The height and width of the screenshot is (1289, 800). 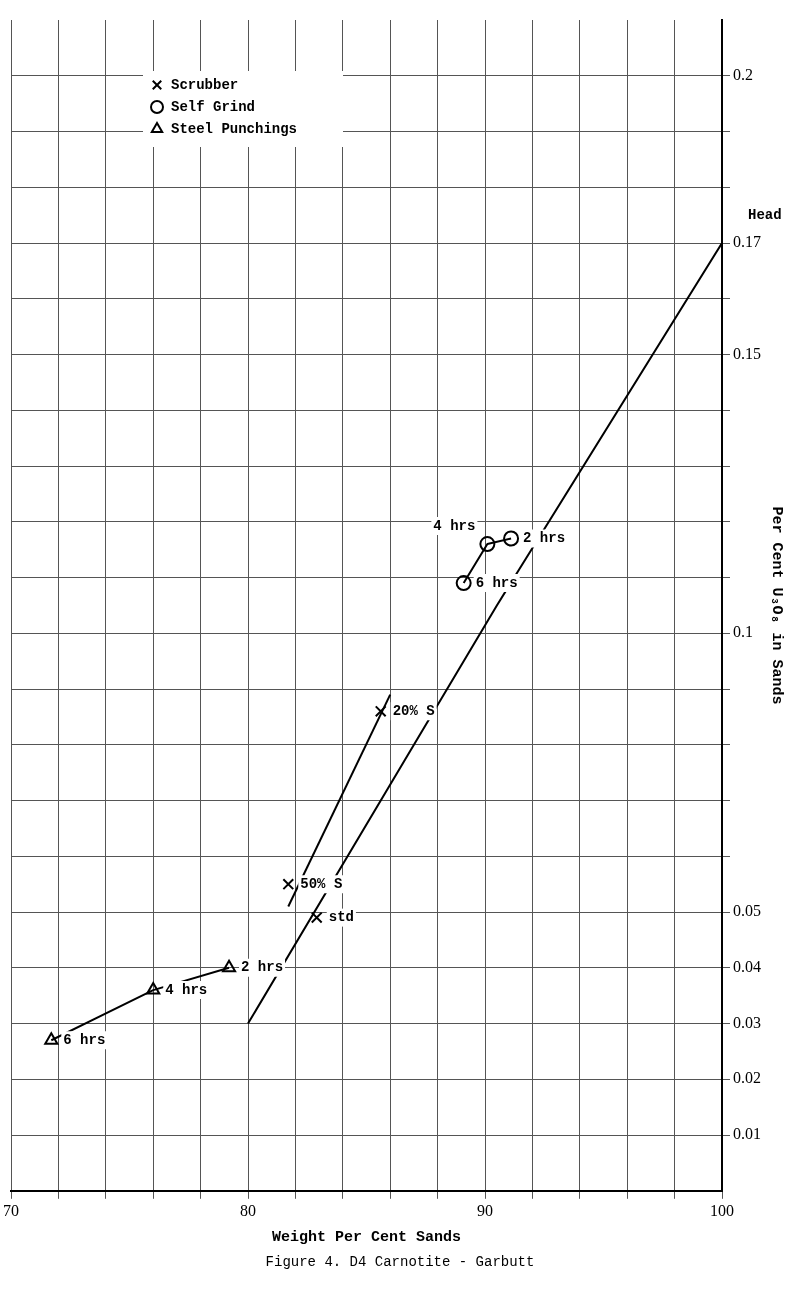 I want to click on x-tick-label: 70, so click(x=11, y=1210).